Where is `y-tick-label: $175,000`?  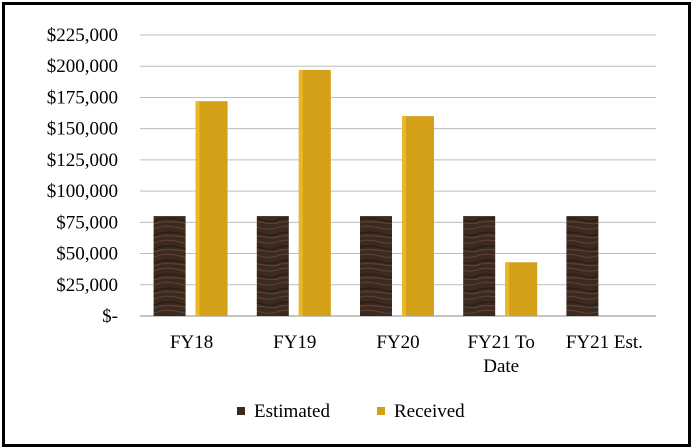
y-tick-label: $175,000 is located at coordinates (82, 97).